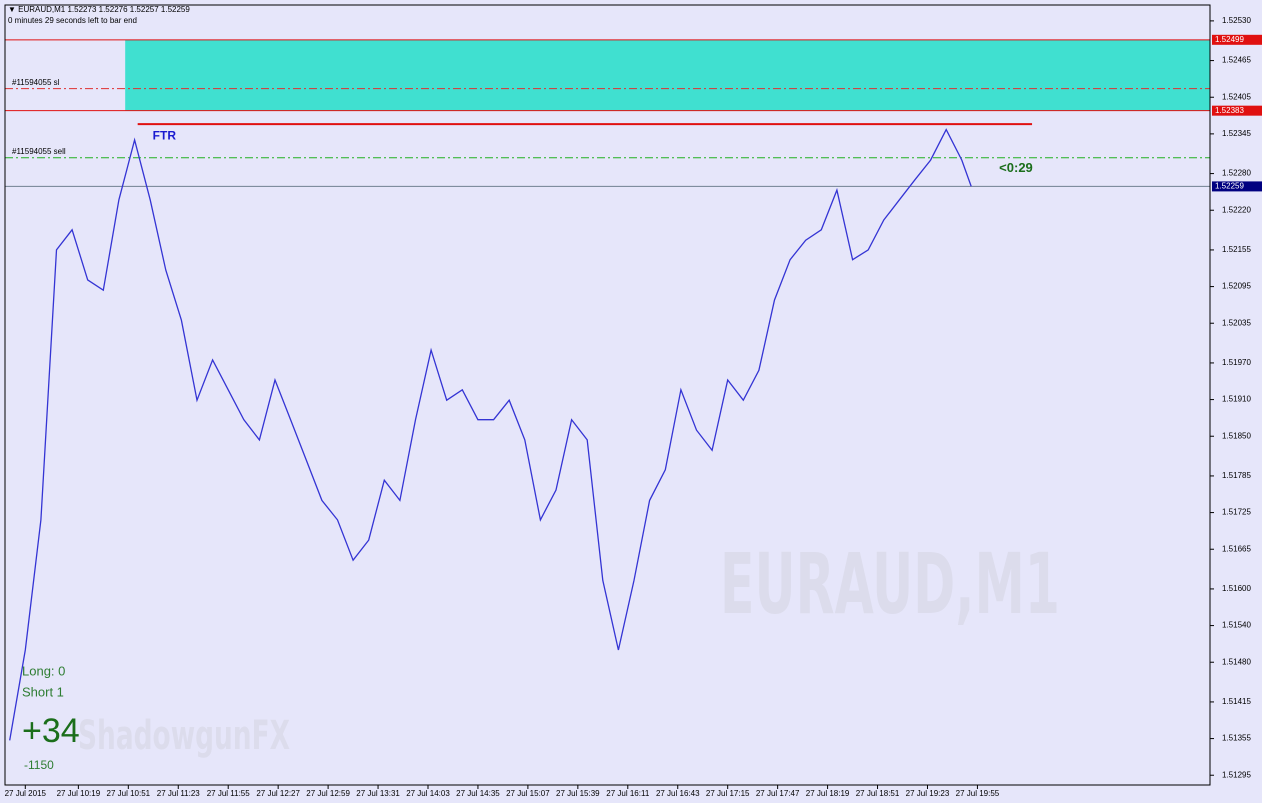 This screenshot has height=803, width=1262. Describe the element at coordinates (828, 793) in the screenshot. I see `x-tick-label: 27 Jul 18:19` at that location.